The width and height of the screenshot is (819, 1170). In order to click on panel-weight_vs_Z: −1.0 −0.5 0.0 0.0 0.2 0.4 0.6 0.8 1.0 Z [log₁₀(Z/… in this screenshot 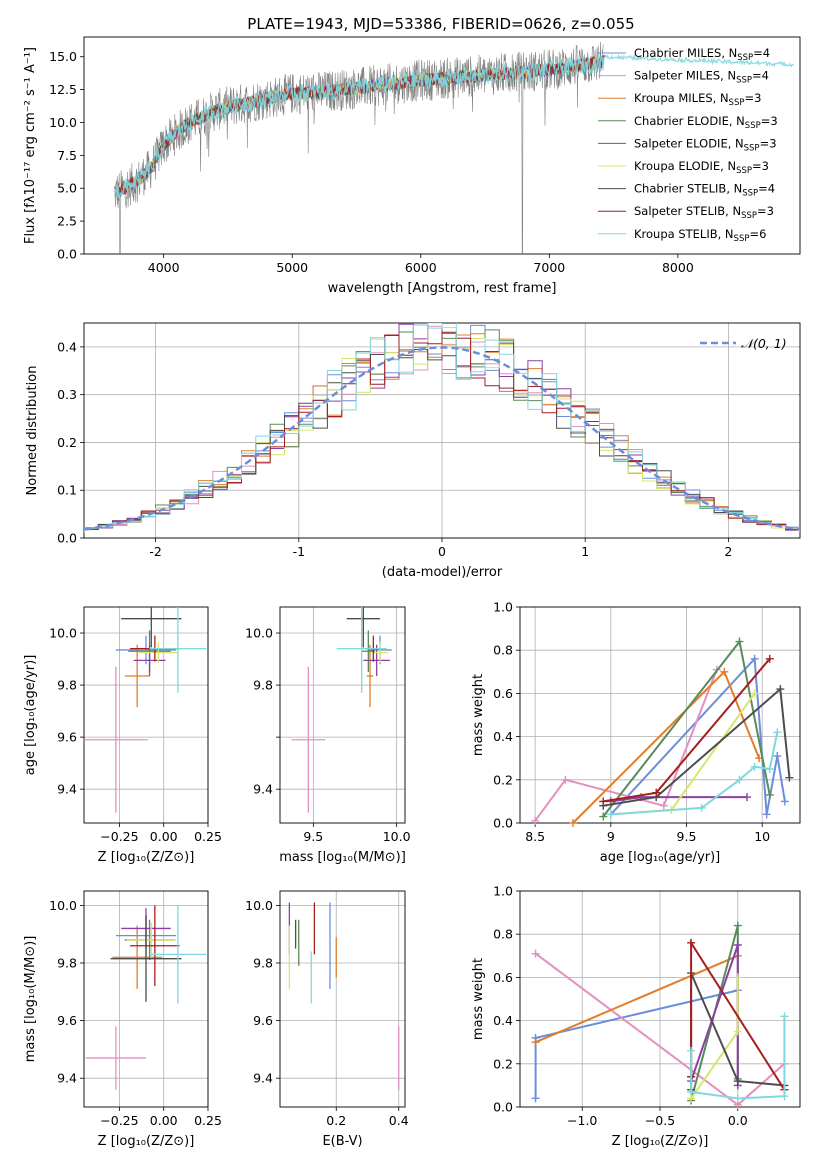, I will do `click(636, 1016)`.